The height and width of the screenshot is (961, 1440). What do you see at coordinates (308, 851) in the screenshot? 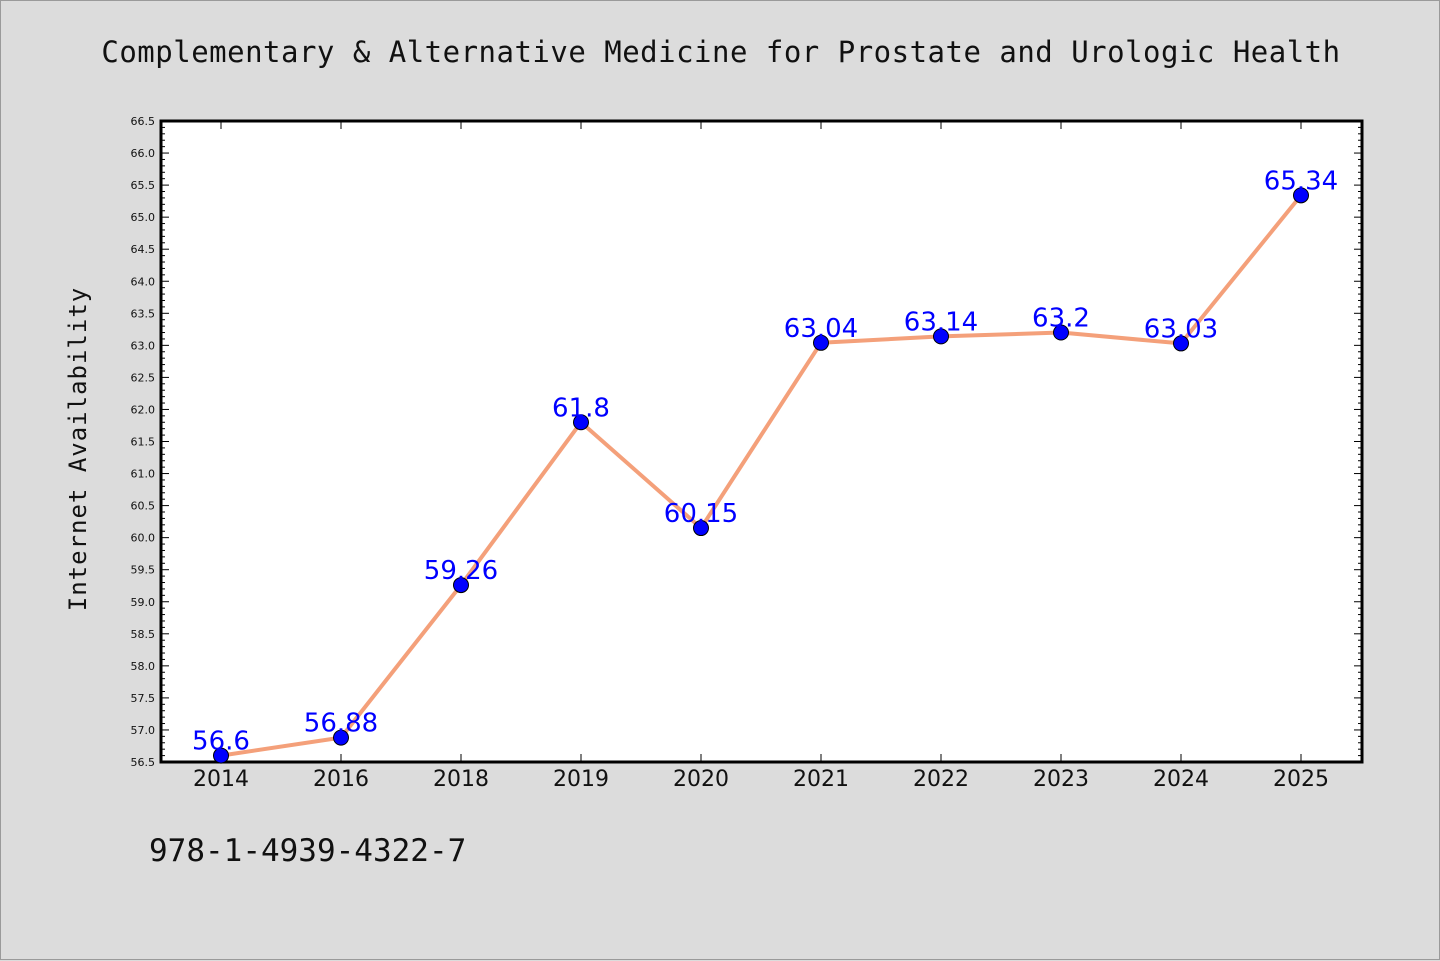
I see `footer-code: 978-1-4939-4322-7` at bounding box center [308, 851].